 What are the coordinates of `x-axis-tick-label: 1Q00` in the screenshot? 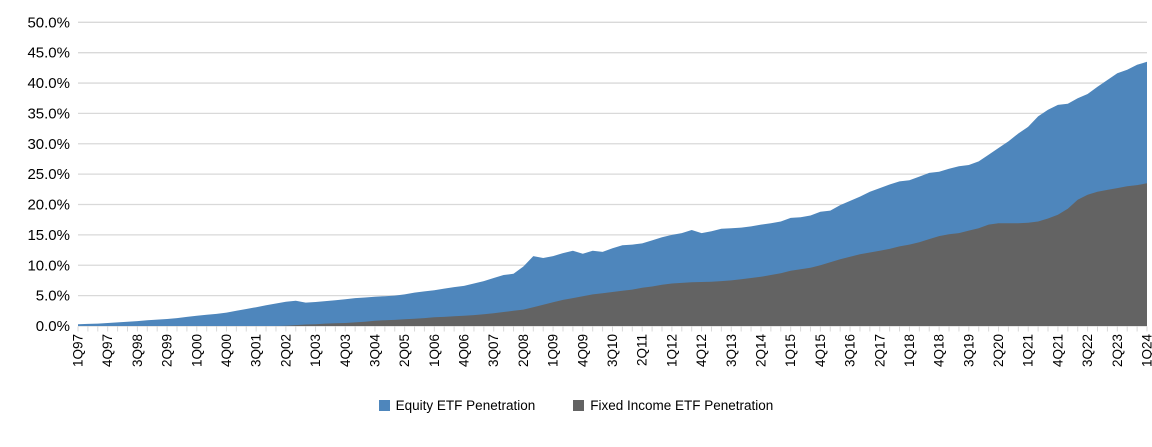 It's located at (196, 350).